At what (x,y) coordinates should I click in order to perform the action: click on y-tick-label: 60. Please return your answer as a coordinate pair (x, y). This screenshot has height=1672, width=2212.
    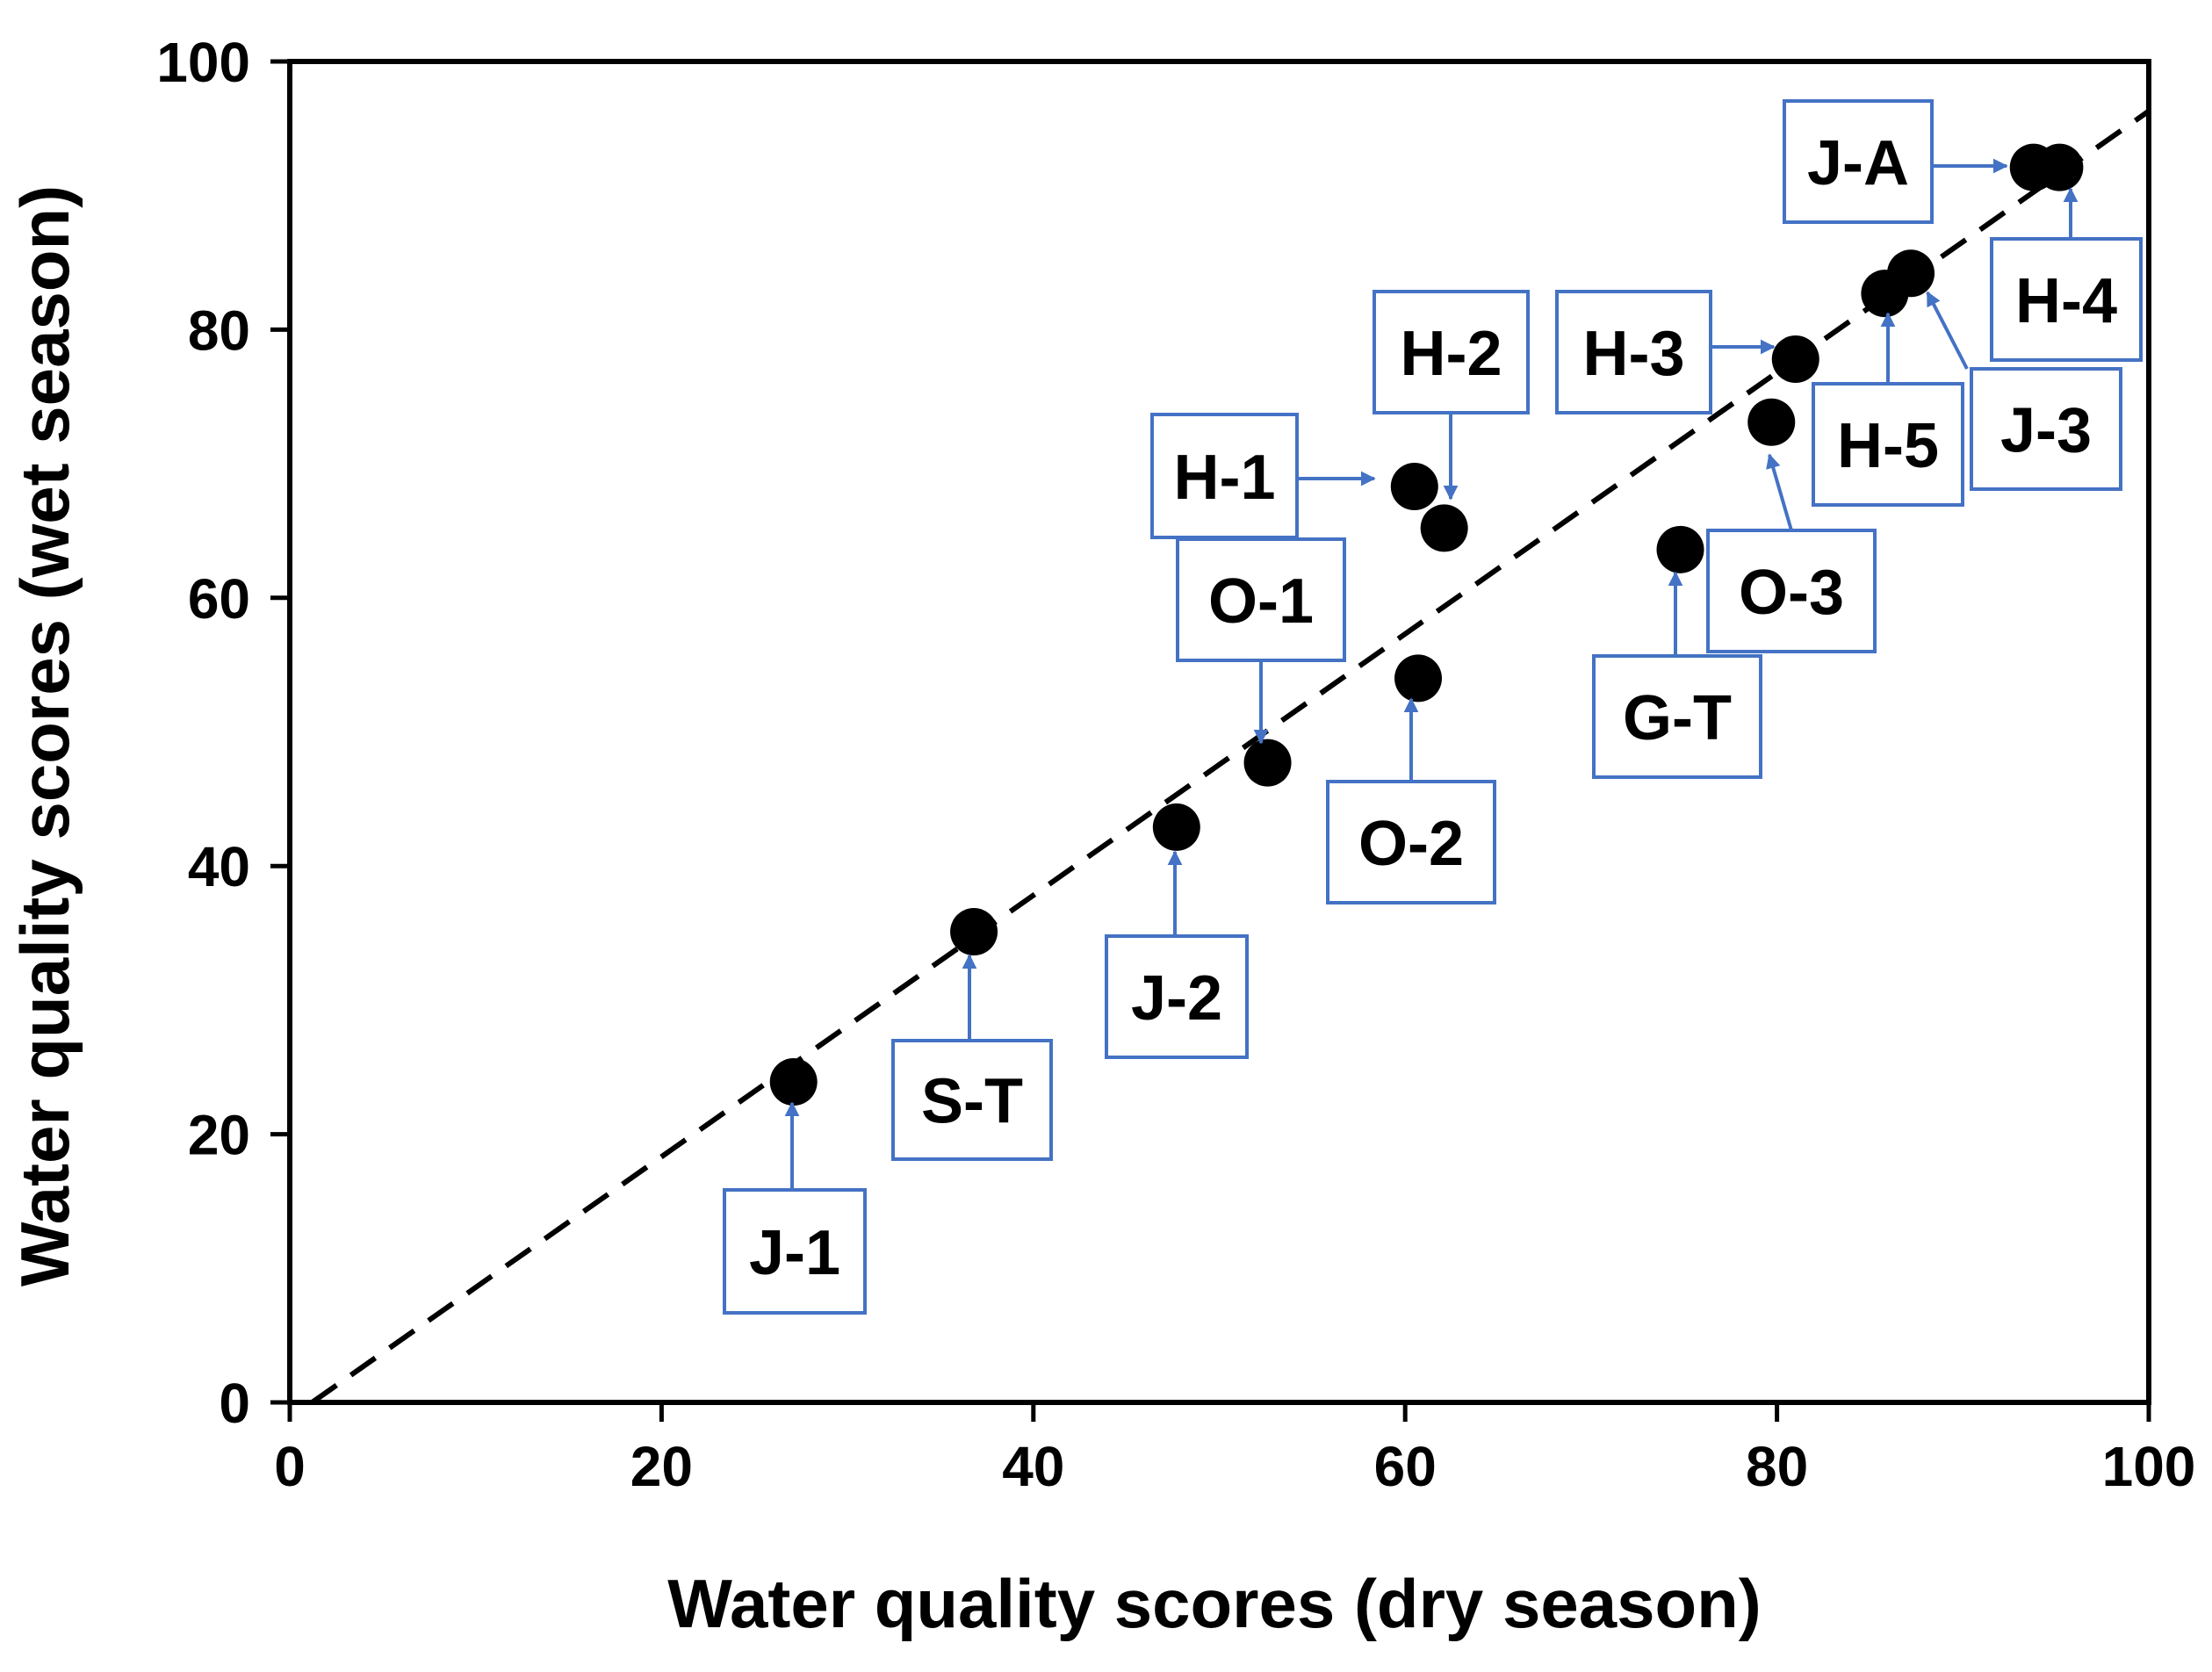
    Looking at the image, I should click on (219, 599).